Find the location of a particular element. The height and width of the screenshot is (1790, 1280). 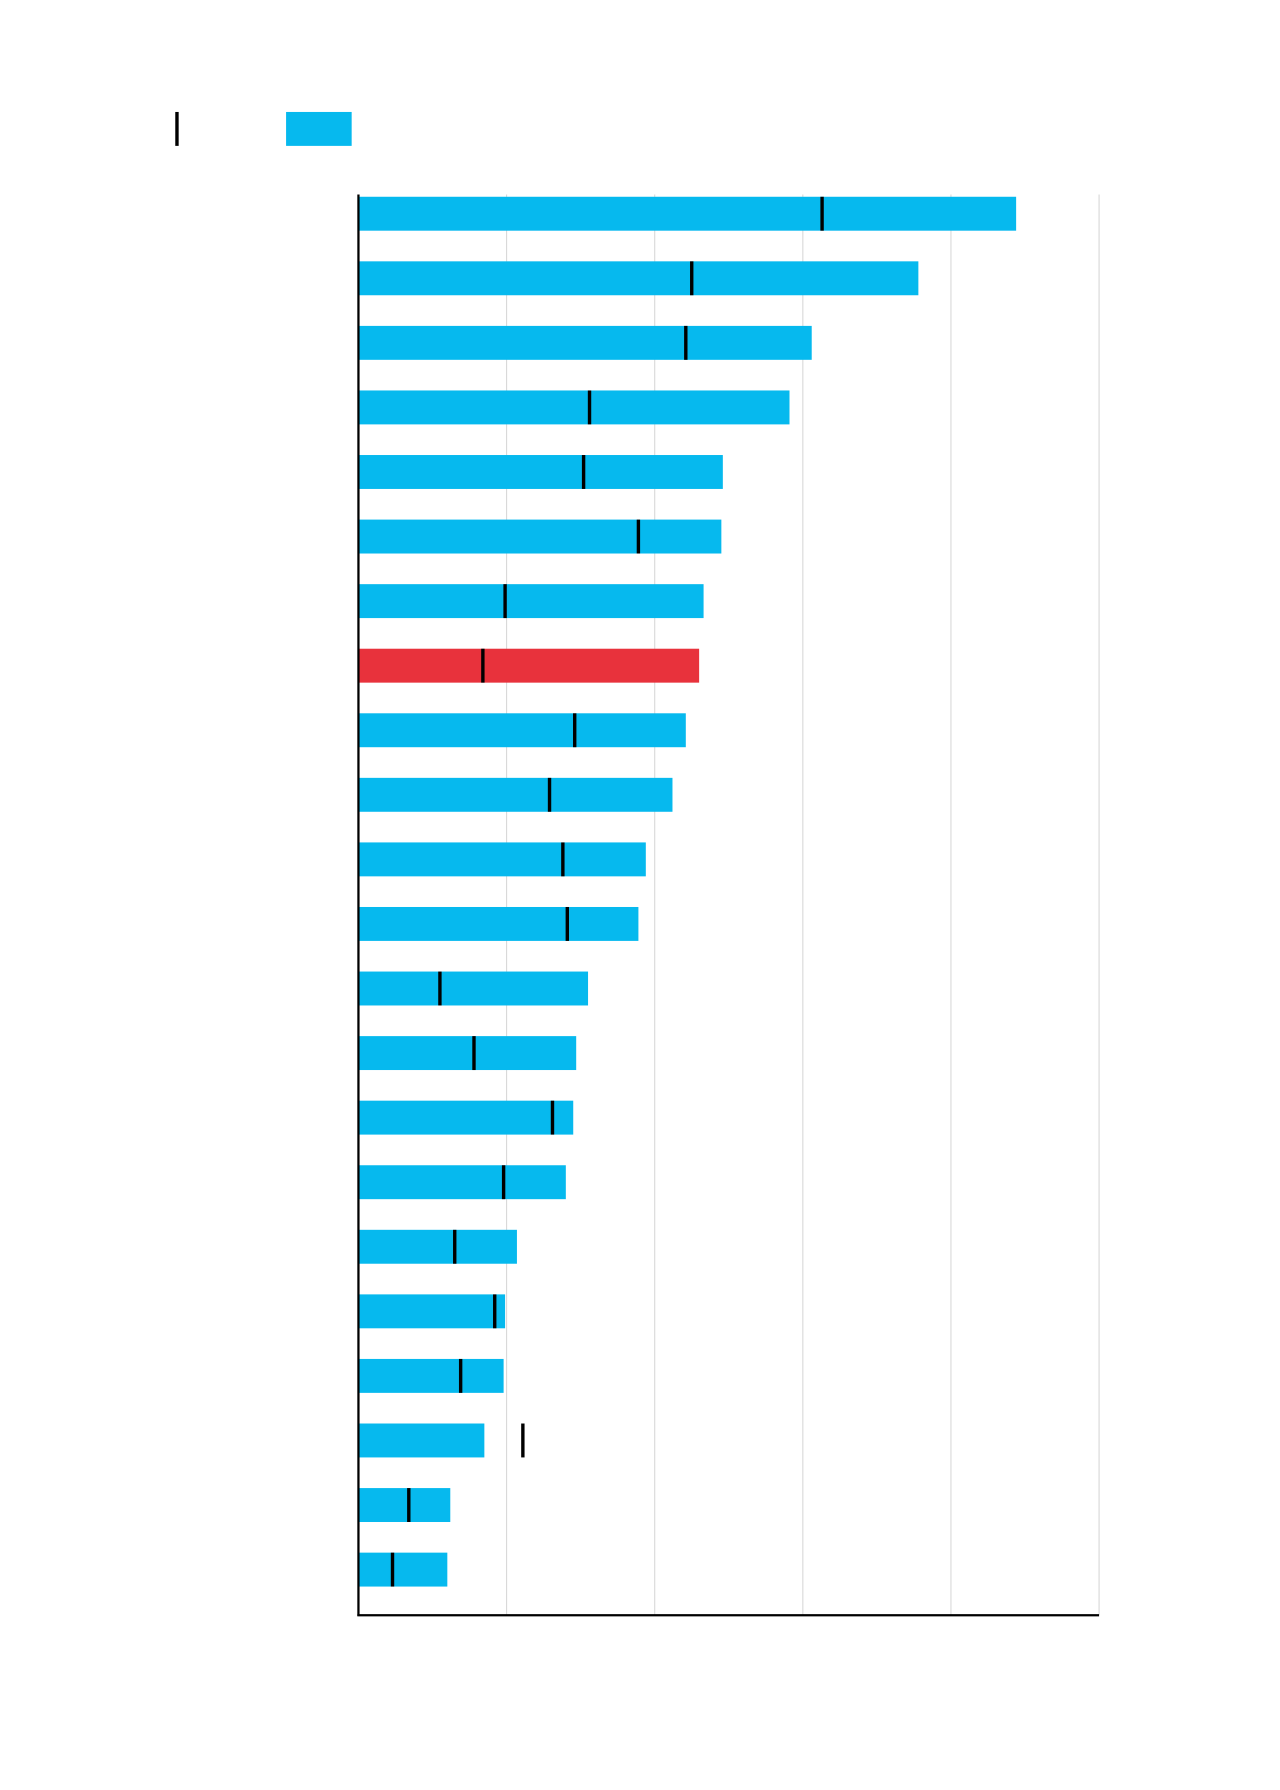

highlighted-bar is located at coordinates (529, 665).